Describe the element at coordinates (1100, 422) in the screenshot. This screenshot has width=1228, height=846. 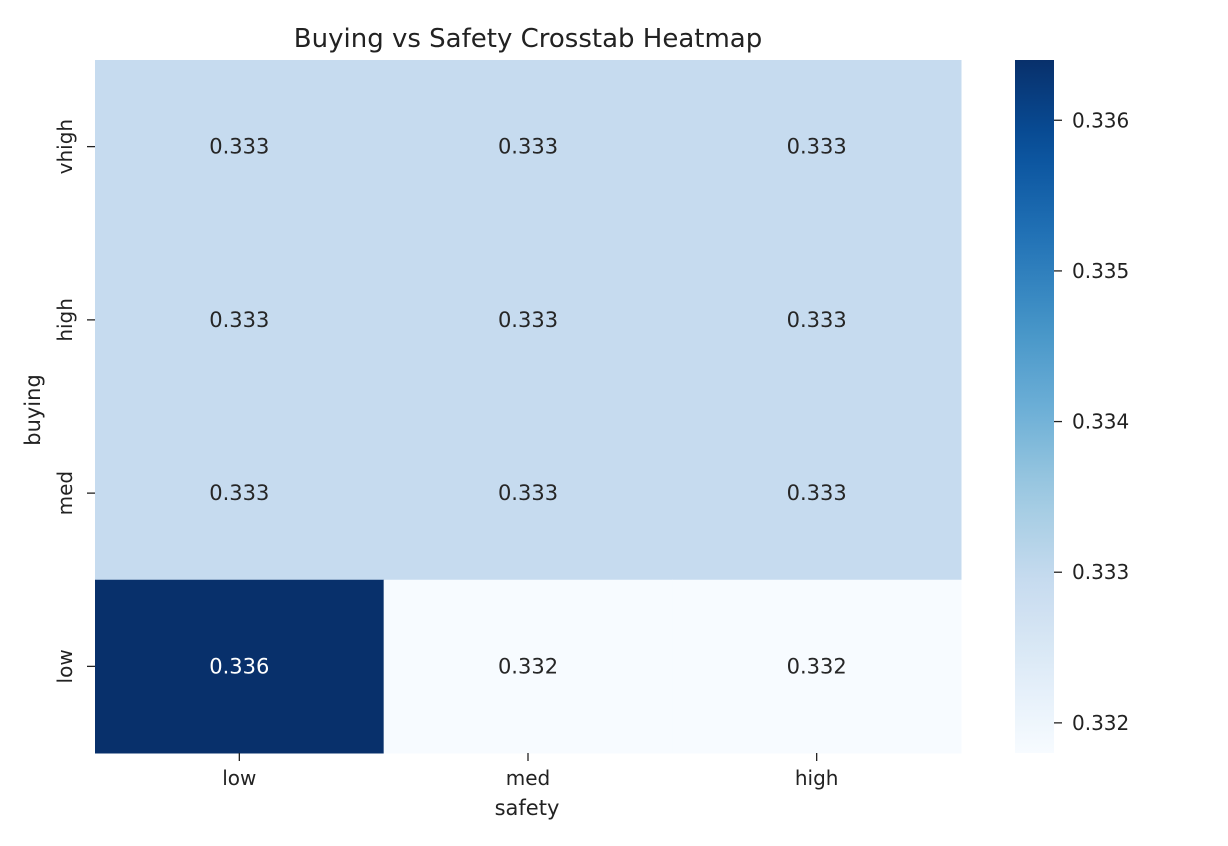
I see `colorbar-tick-label: 0.334` at that location.